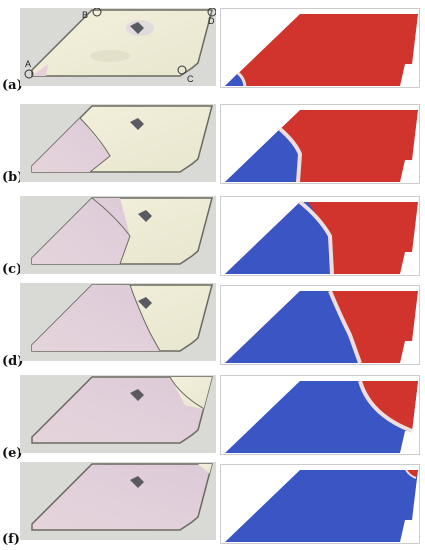 The width and height of the screenshot is (425, 550). Describe the element at coordinates (320, 144) in the screenshot. I see `simulation-map-b` at that location.